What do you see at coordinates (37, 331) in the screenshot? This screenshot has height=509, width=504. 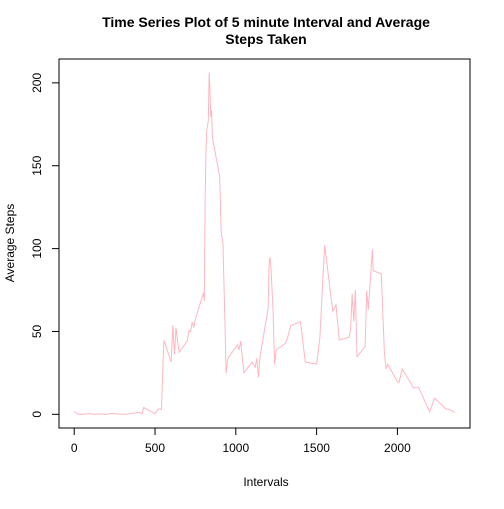 I see `y-tick-label: 50` at bounding box center [37, 331].